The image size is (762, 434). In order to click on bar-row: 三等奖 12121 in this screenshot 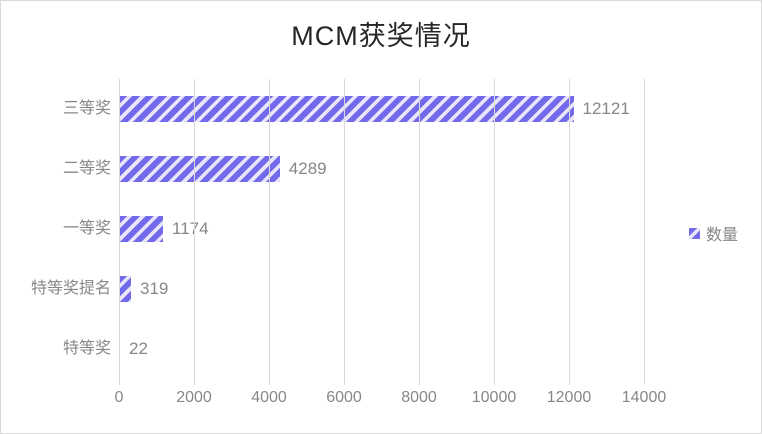, I will do `click(346, 109)`.